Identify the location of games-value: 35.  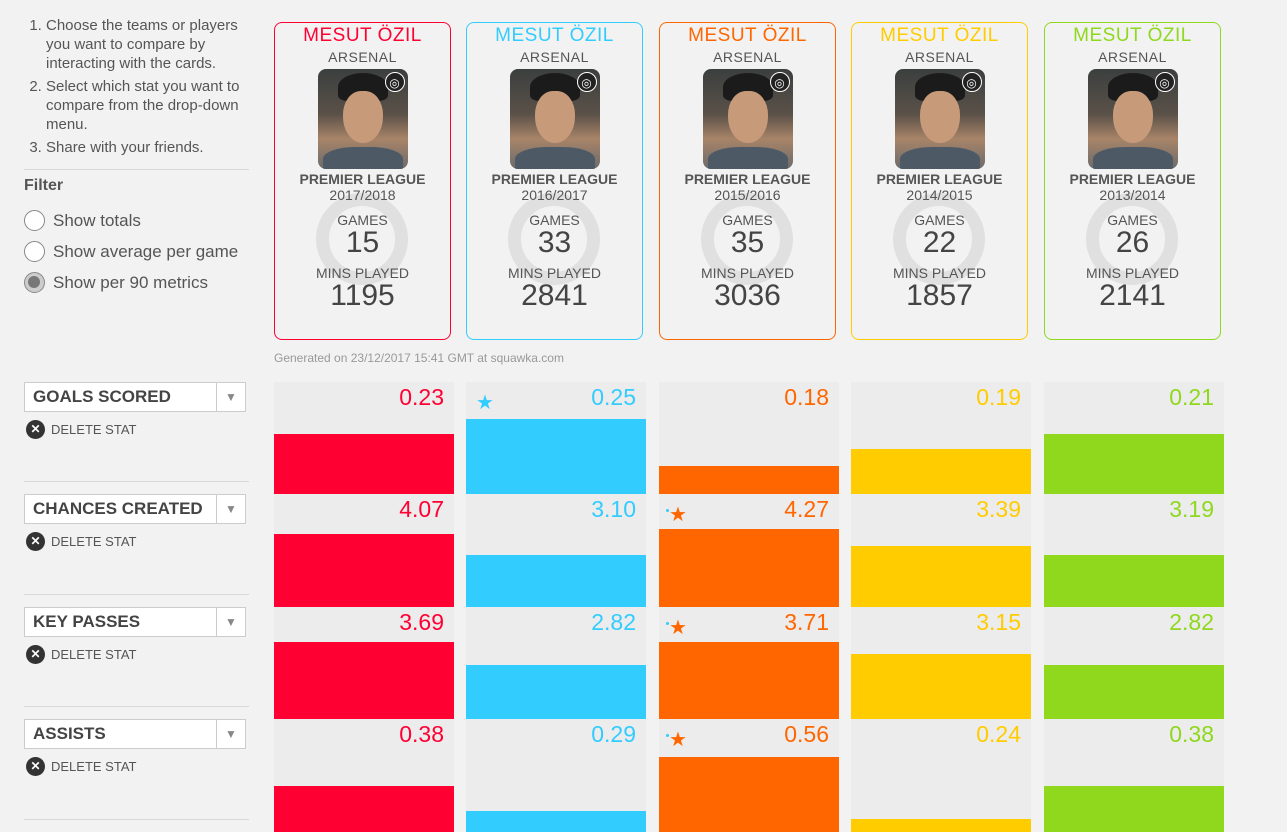
(747, 242).